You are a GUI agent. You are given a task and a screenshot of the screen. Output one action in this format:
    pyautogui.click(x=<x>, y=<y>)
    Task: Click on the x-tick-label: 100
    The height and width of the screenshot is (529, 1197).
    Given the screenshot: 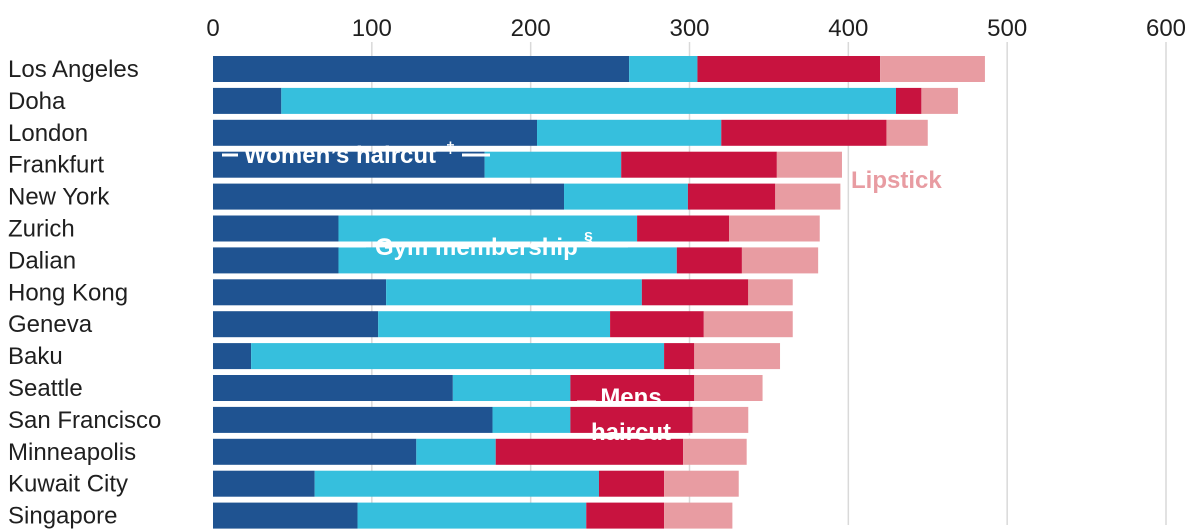 What is the action you would take?
    pyautogui.click(x=372, y=28)
    